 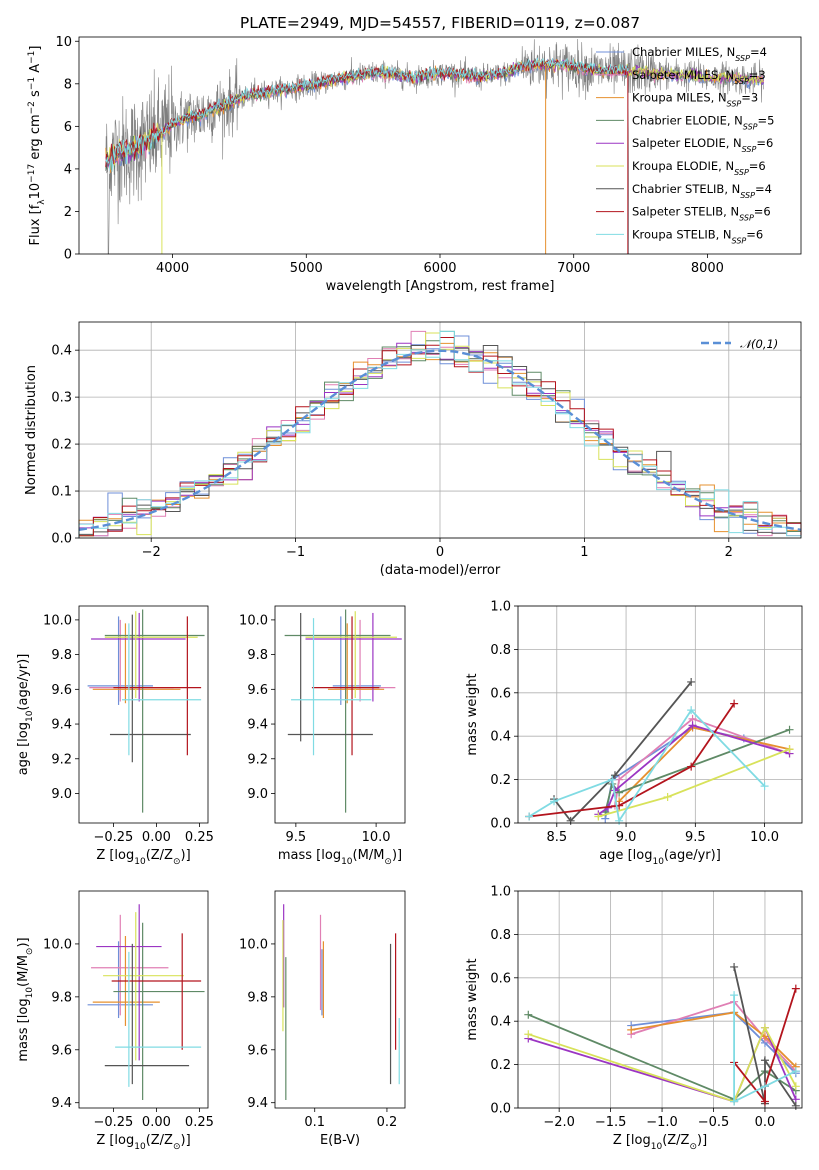 What do you see at coordinates (692, 855) in the screenshot?
I see `label-part: (age/yr)]` at bounding box center [692, 855].